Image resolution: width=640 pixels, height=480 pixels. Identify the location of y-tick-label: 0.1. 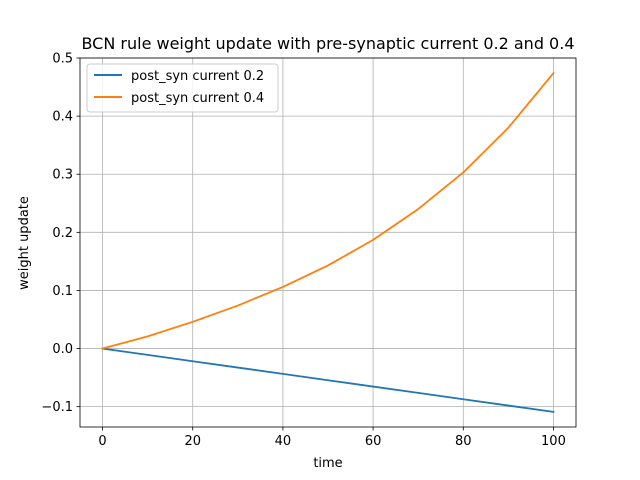
(62, 291).